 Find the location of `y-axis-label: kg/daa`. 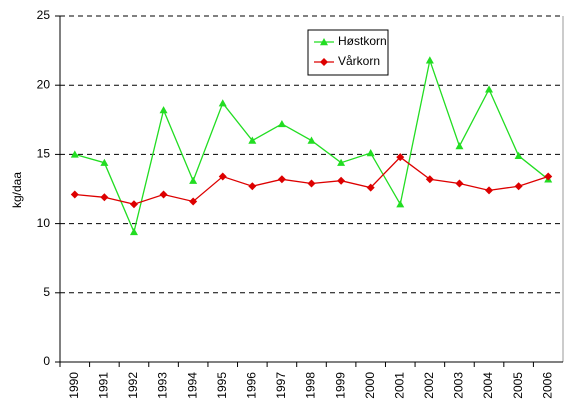

y-axis-label: kg/daa is located at coordinates (17, 190).